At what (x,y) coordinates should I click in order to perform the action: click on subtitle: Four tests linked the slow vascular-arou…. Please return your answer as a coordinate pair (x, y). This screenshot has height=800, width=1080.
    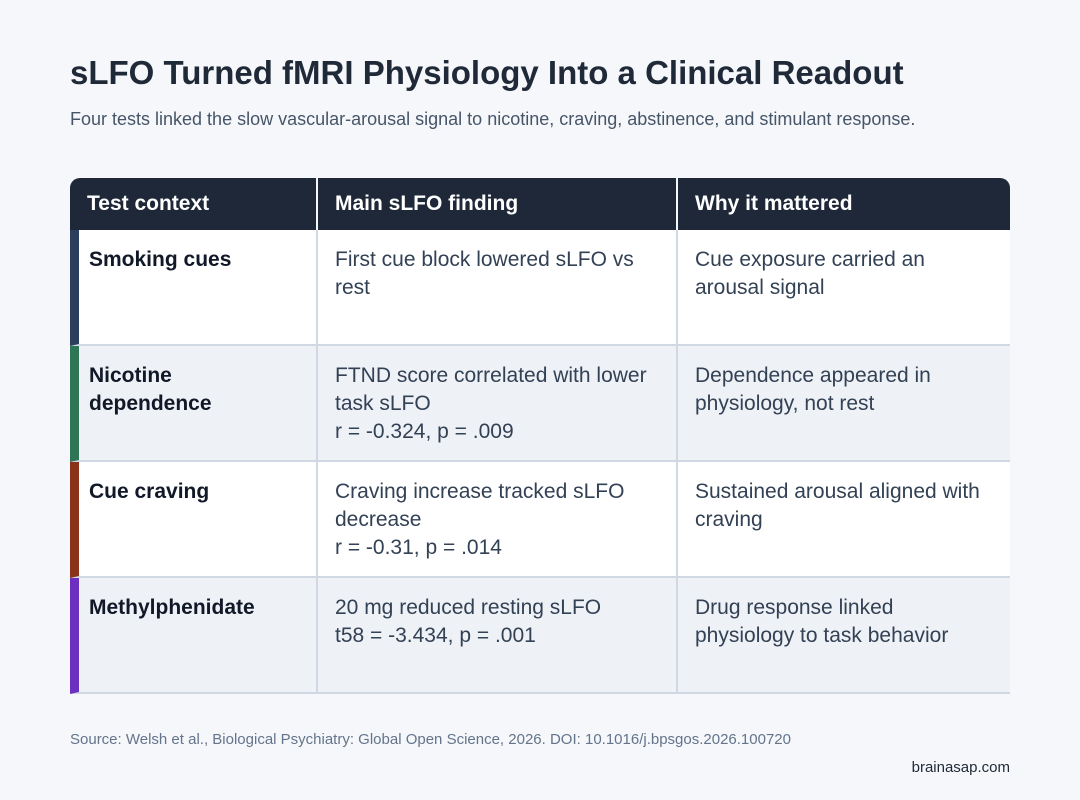
    Looking at the image, I should click on (493, 119).